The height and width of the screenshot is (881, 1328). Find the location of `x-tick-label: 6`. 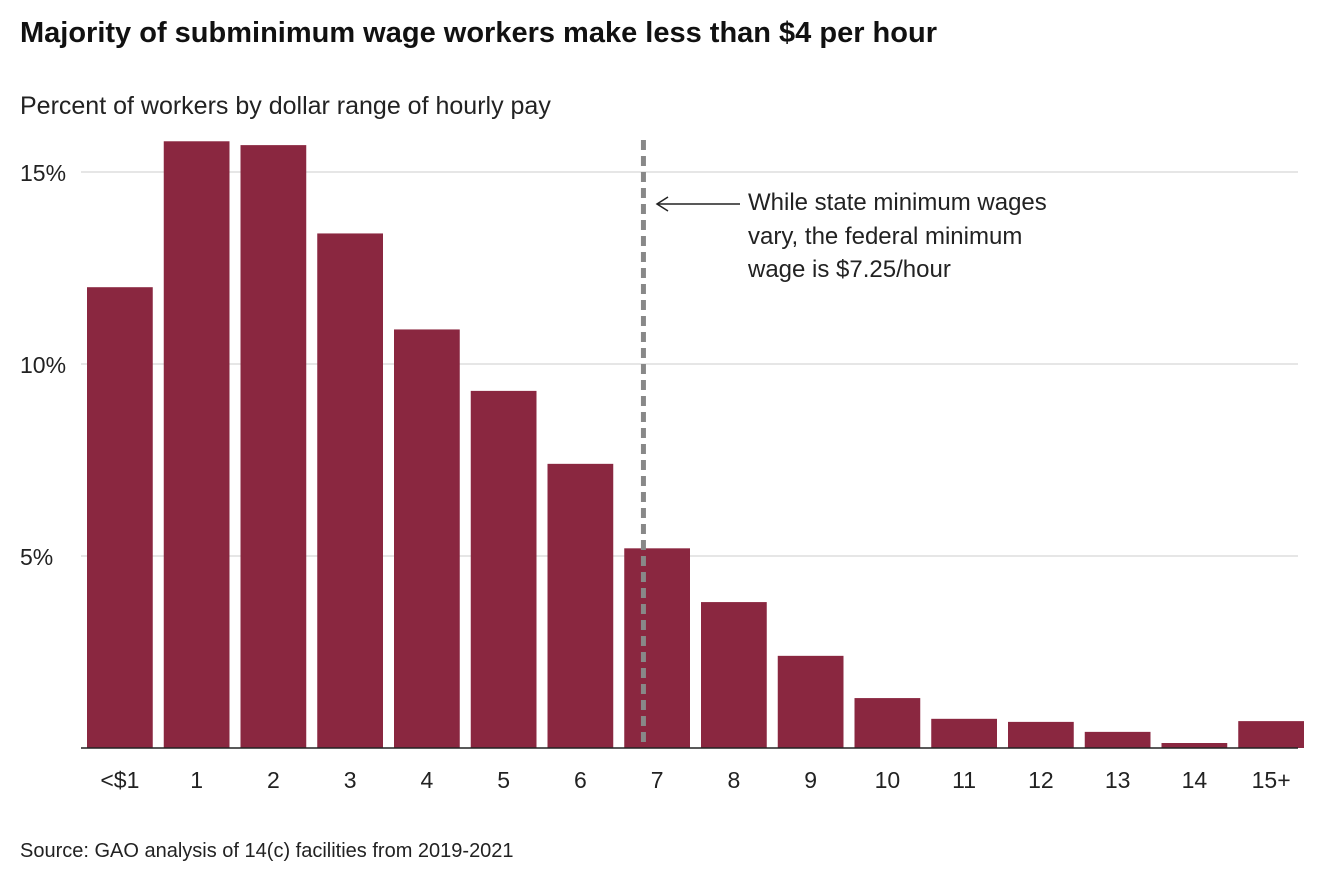

x-tick-label: 6 is located at coordinates (580, 780).